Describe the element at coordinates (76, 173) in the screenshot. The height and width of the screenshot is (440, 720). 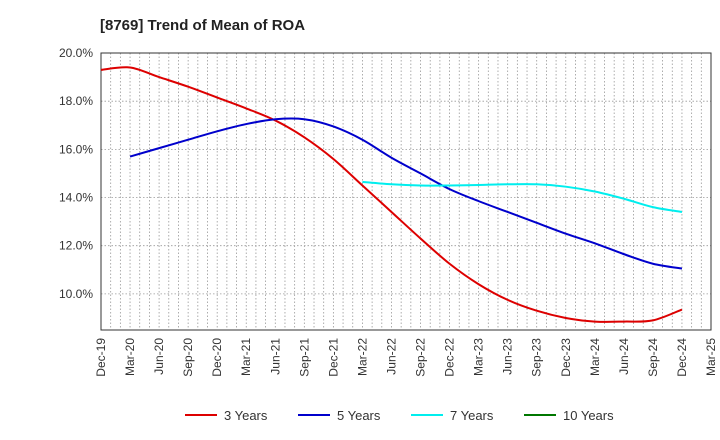
I see `y-axis: 10.0% 12.0% 14.0% 16.0% 18.0% 20.0%` at that location.